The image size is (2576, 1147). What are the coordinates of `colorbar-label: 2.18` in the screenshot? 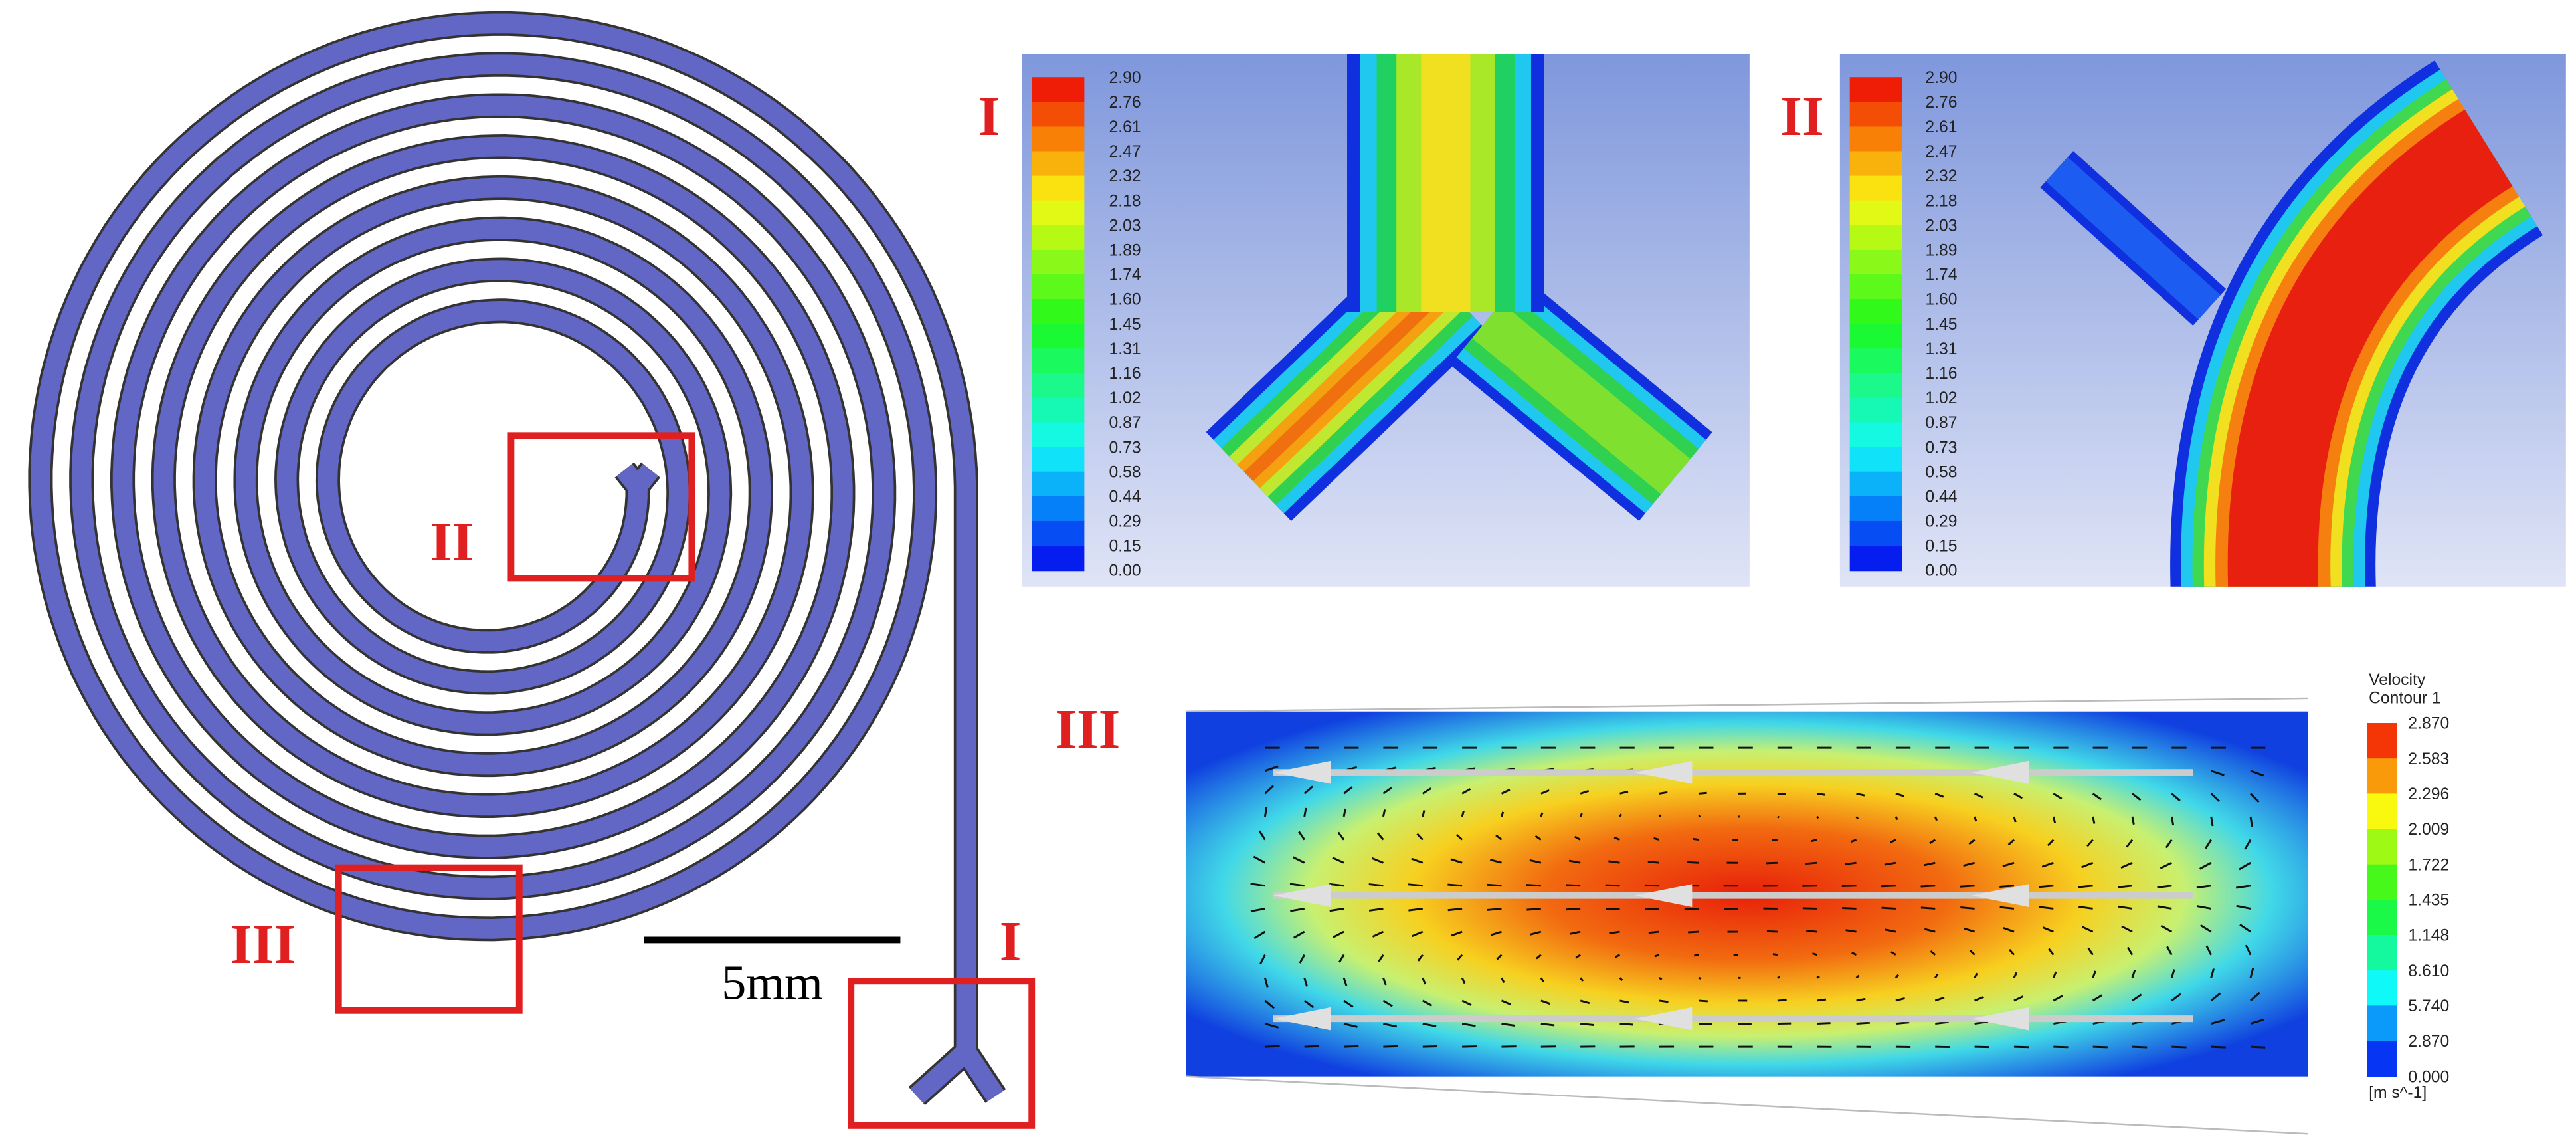 It's located at (1941, 201).